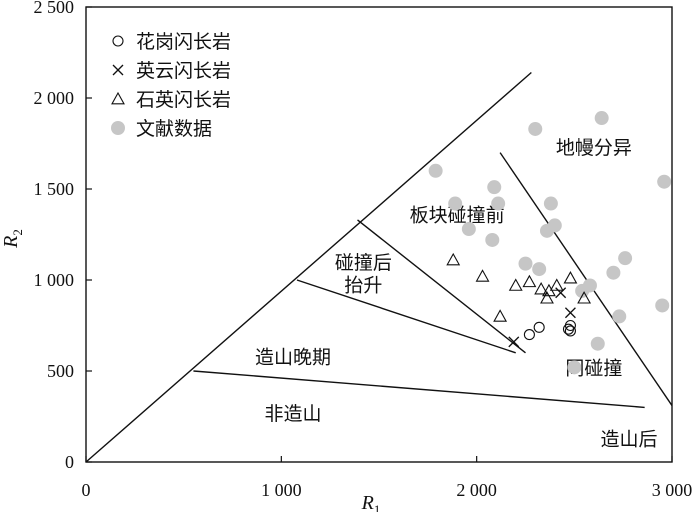 Image resolution: width=700 pixels, height=512 pixels. What do you see at coordinates (629, 439) in the screenshot?
I see `region-label: 造山后` at bounding box center [629, 439].